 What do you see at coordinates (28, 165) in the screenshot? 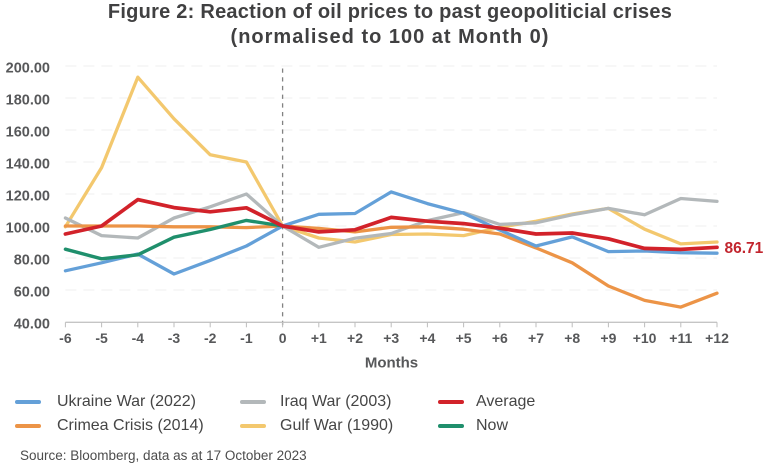
I see `svg-text: 140.00` at bounding box center [28, 165].